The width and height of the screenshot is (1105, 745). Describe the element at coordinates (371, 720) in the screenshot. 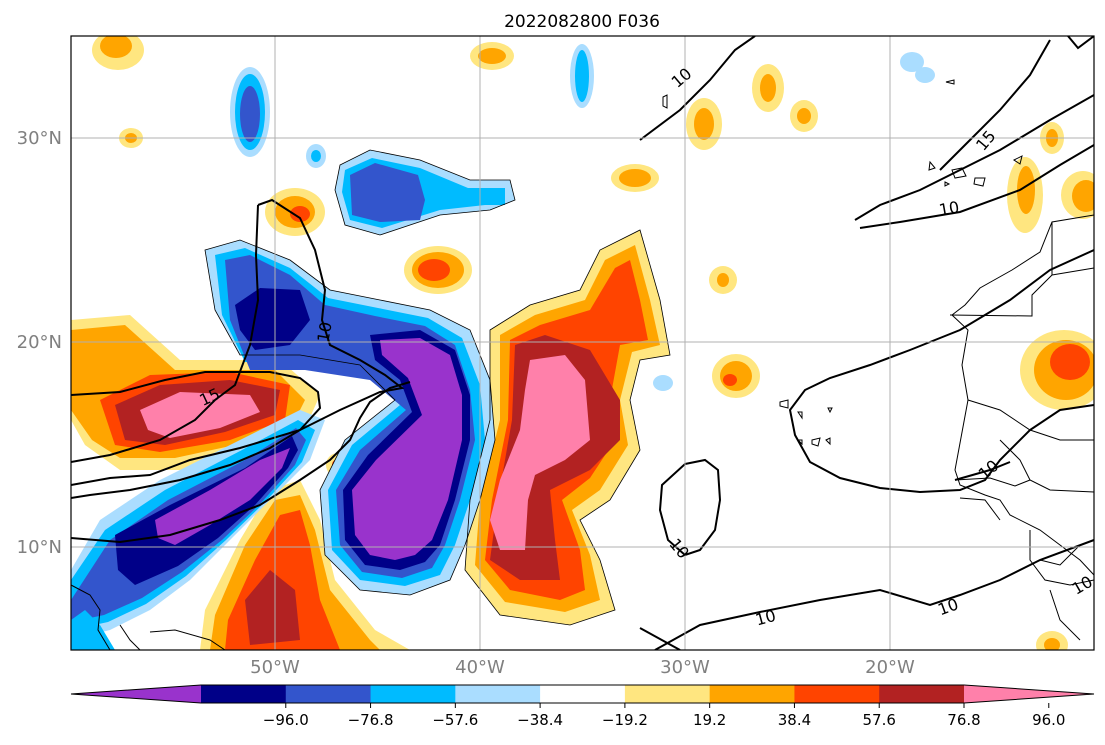

I see `colorbar-tick-label: −76.8` at that location.